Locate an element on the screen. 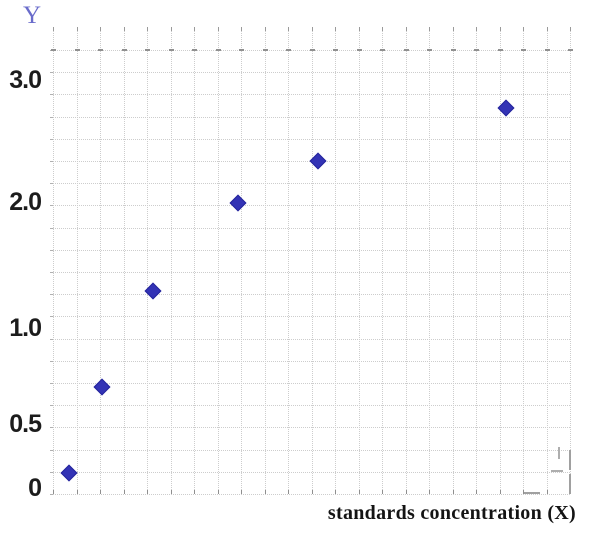 This screenshot has height=546, width=600. y-tick-label: 3.0 is located at coordinates (25, 80).